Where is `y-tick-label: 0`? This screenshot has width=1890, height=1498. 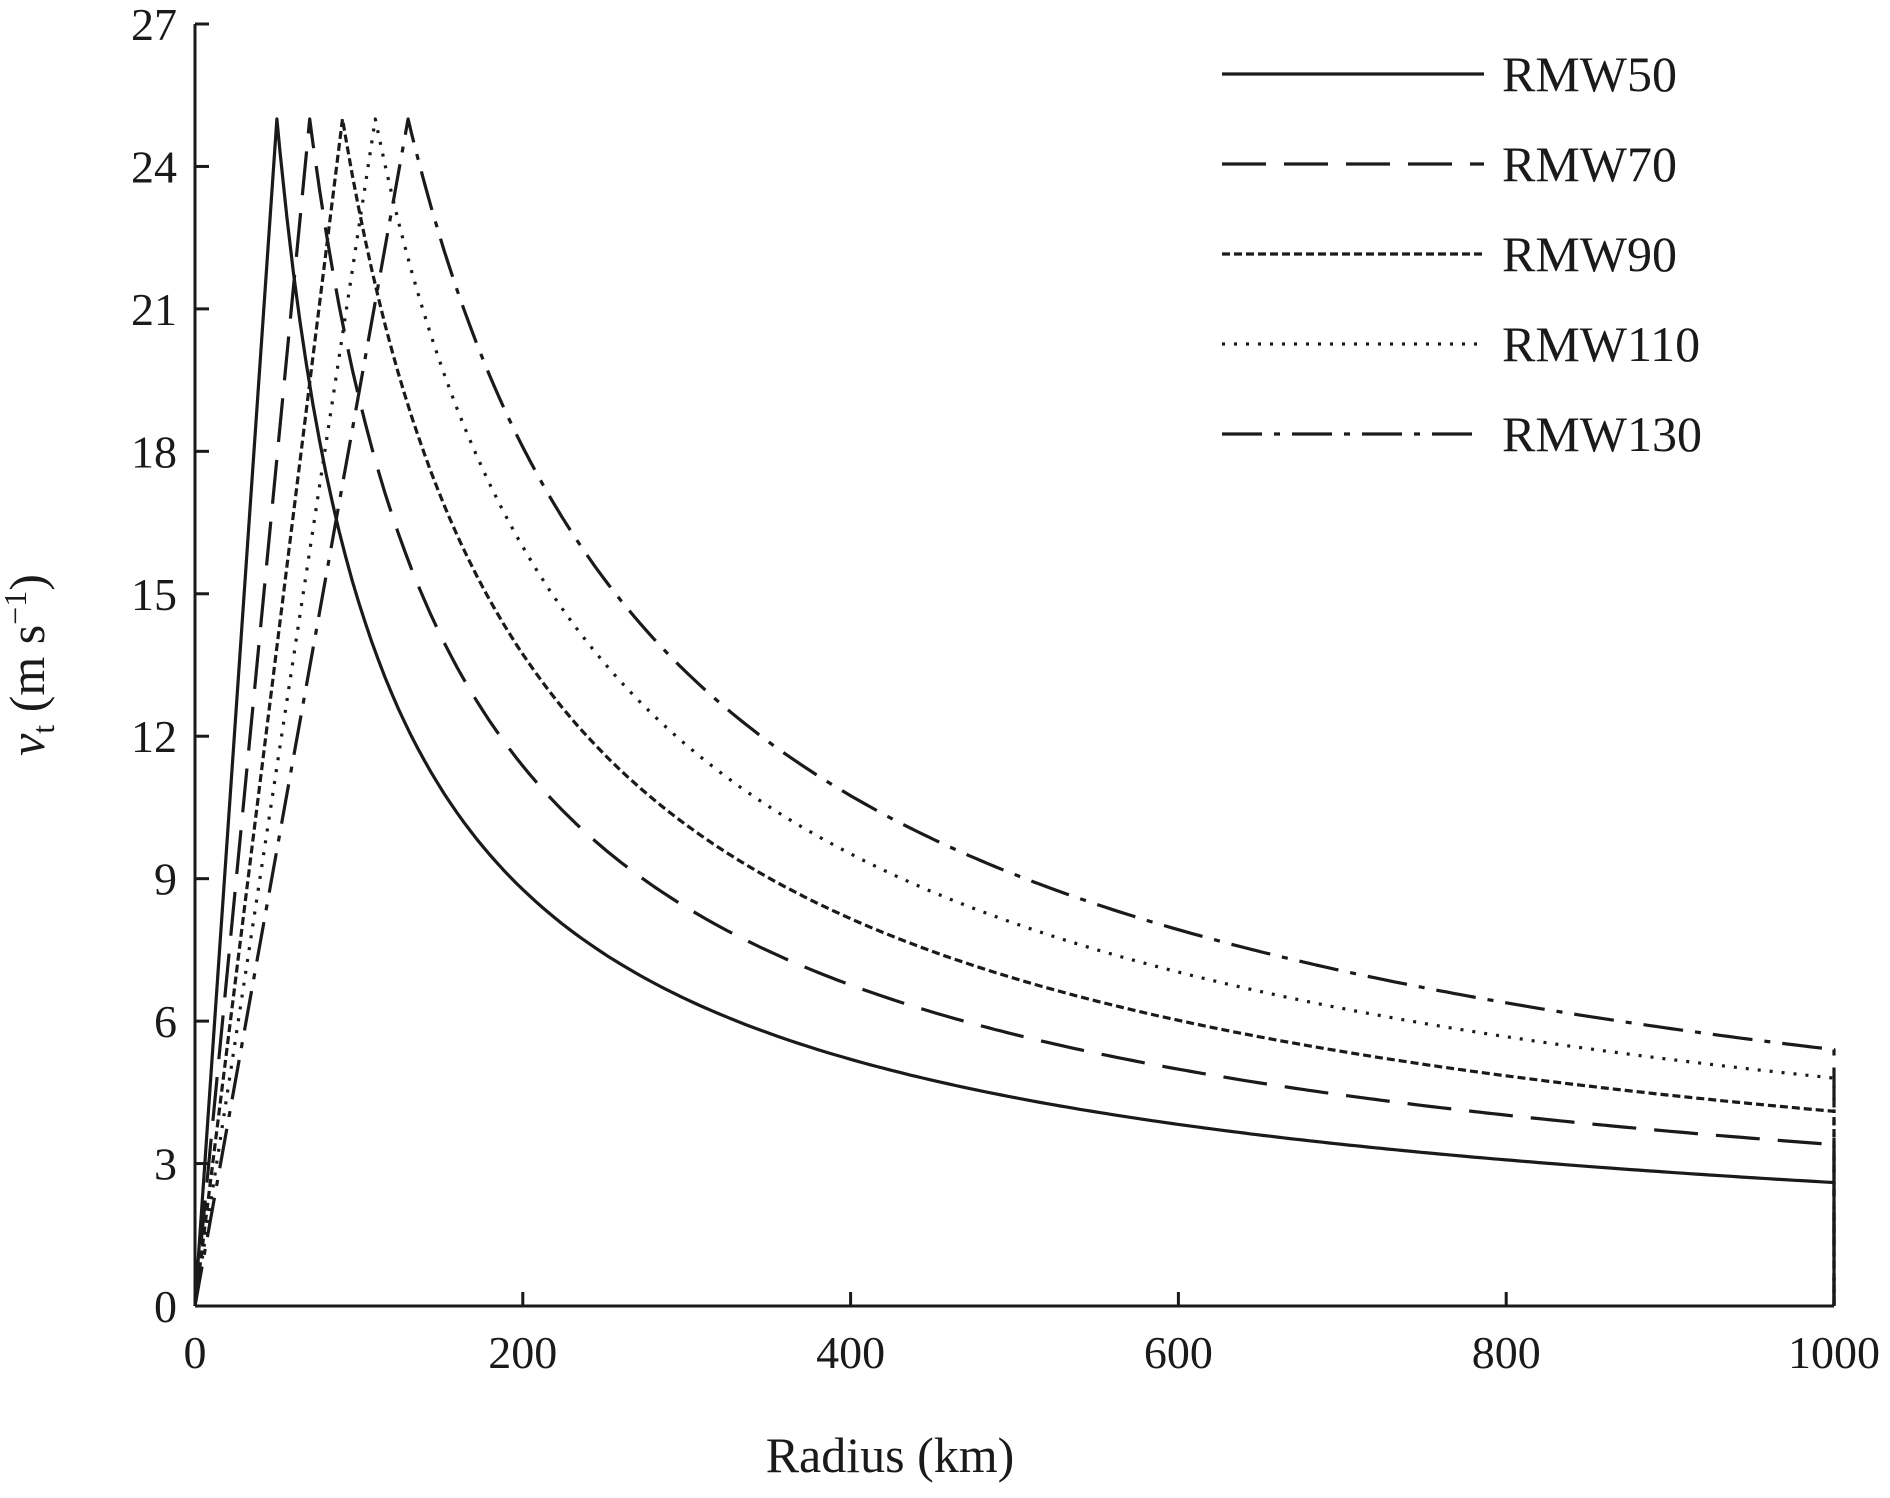 y-tick-label: 0 is located at coordinates (165, 1306).